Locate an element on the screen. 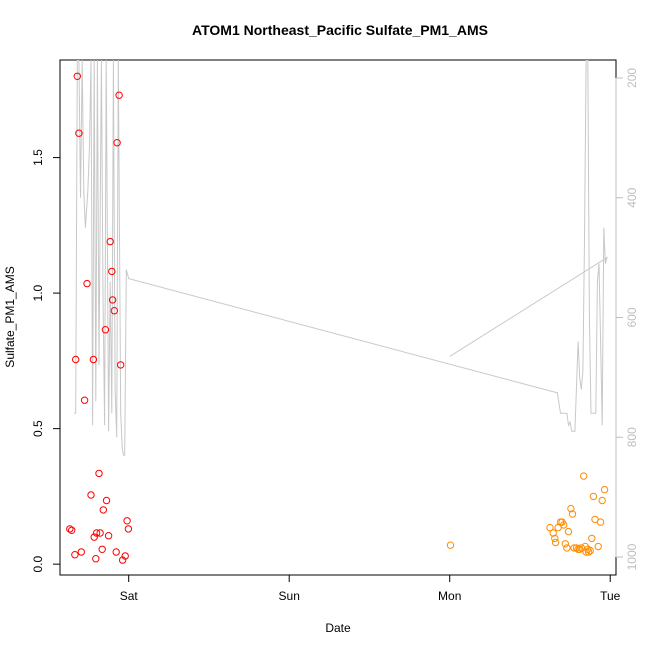  x-tick-label: Tue is located at coordinates (610, 596).